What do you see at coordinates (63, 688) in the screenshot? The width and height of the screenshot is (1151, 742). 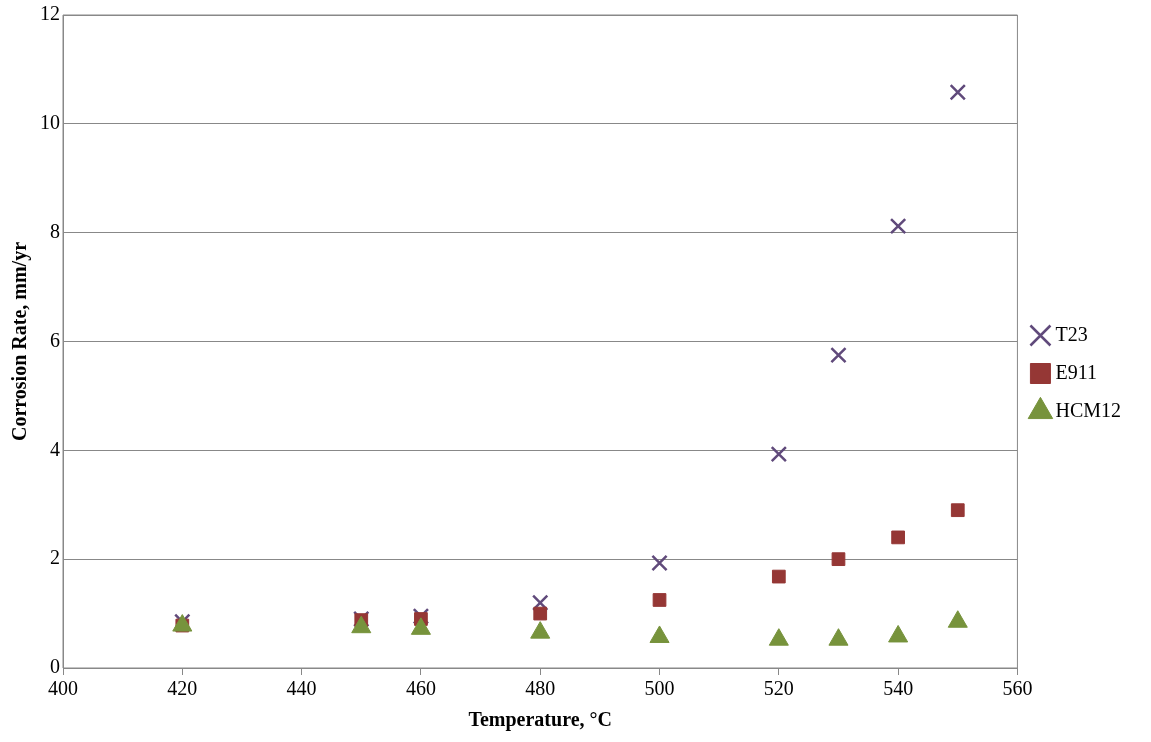 I see `x-tick-label: 400` at bounding box center [63, 688].